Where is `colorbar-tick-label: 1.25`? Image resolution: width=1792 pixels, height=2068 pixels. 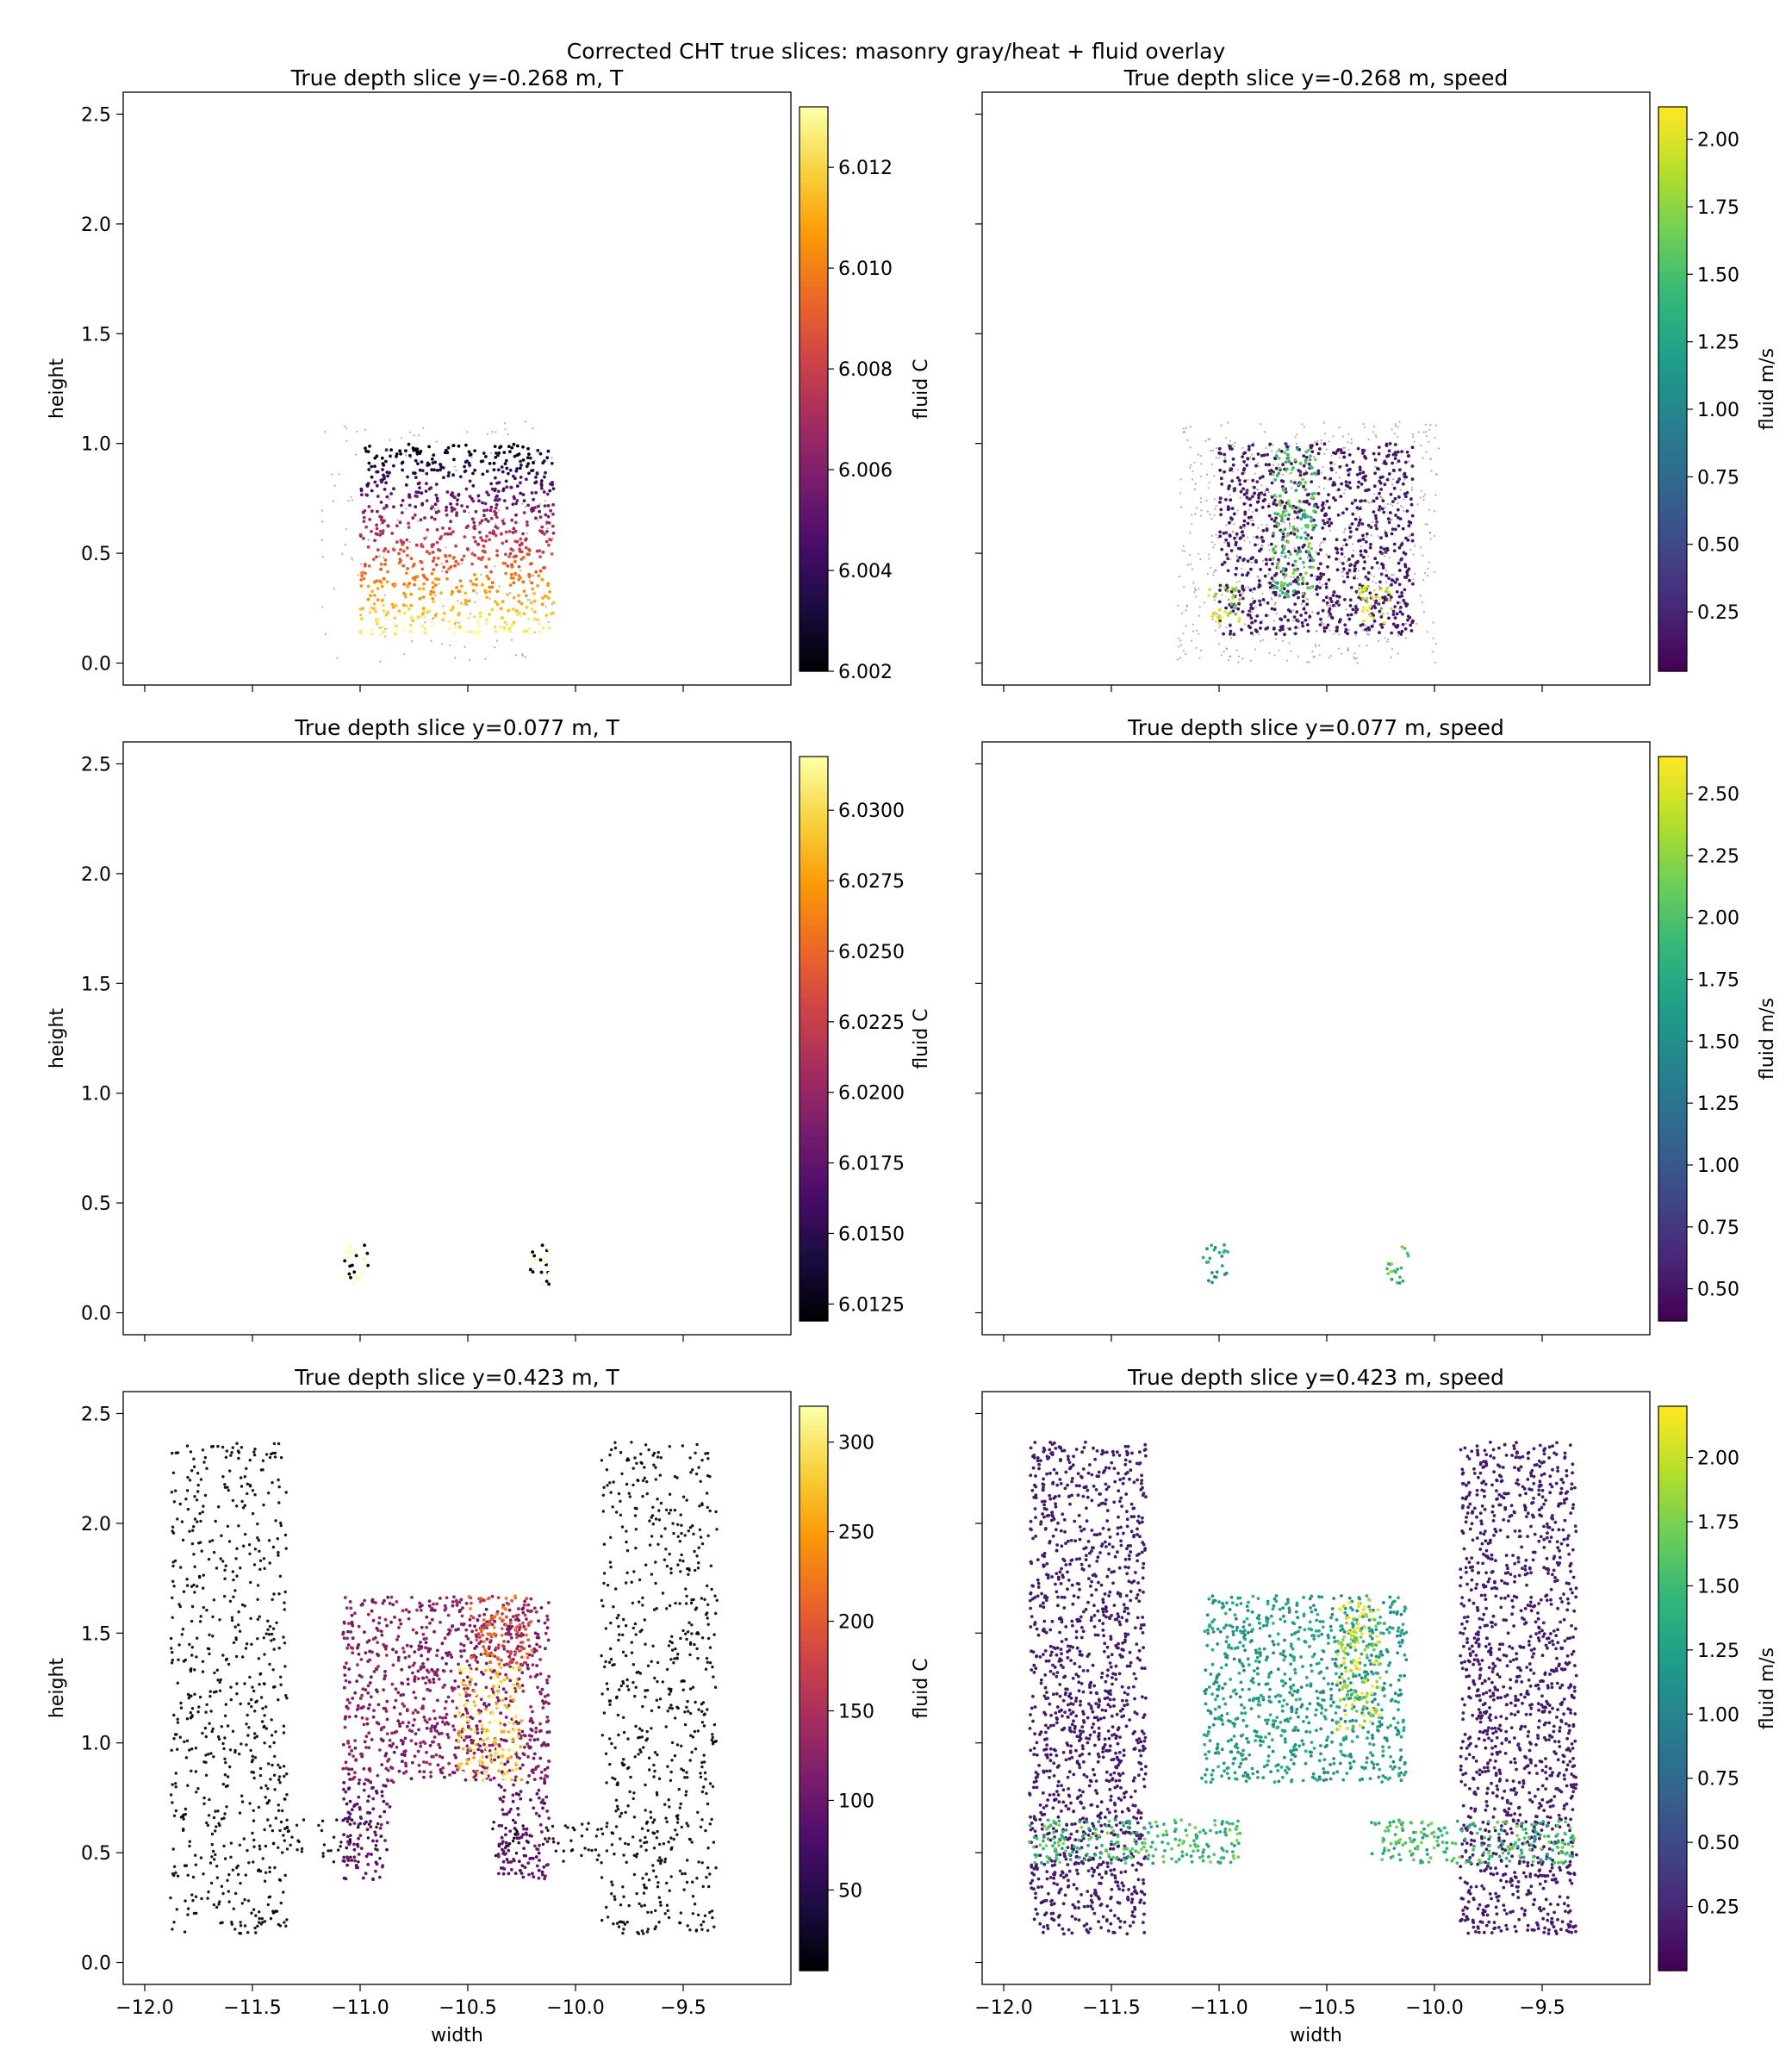
colorbar-tick-label: 1.25 is located at coordinates (1718, 343).